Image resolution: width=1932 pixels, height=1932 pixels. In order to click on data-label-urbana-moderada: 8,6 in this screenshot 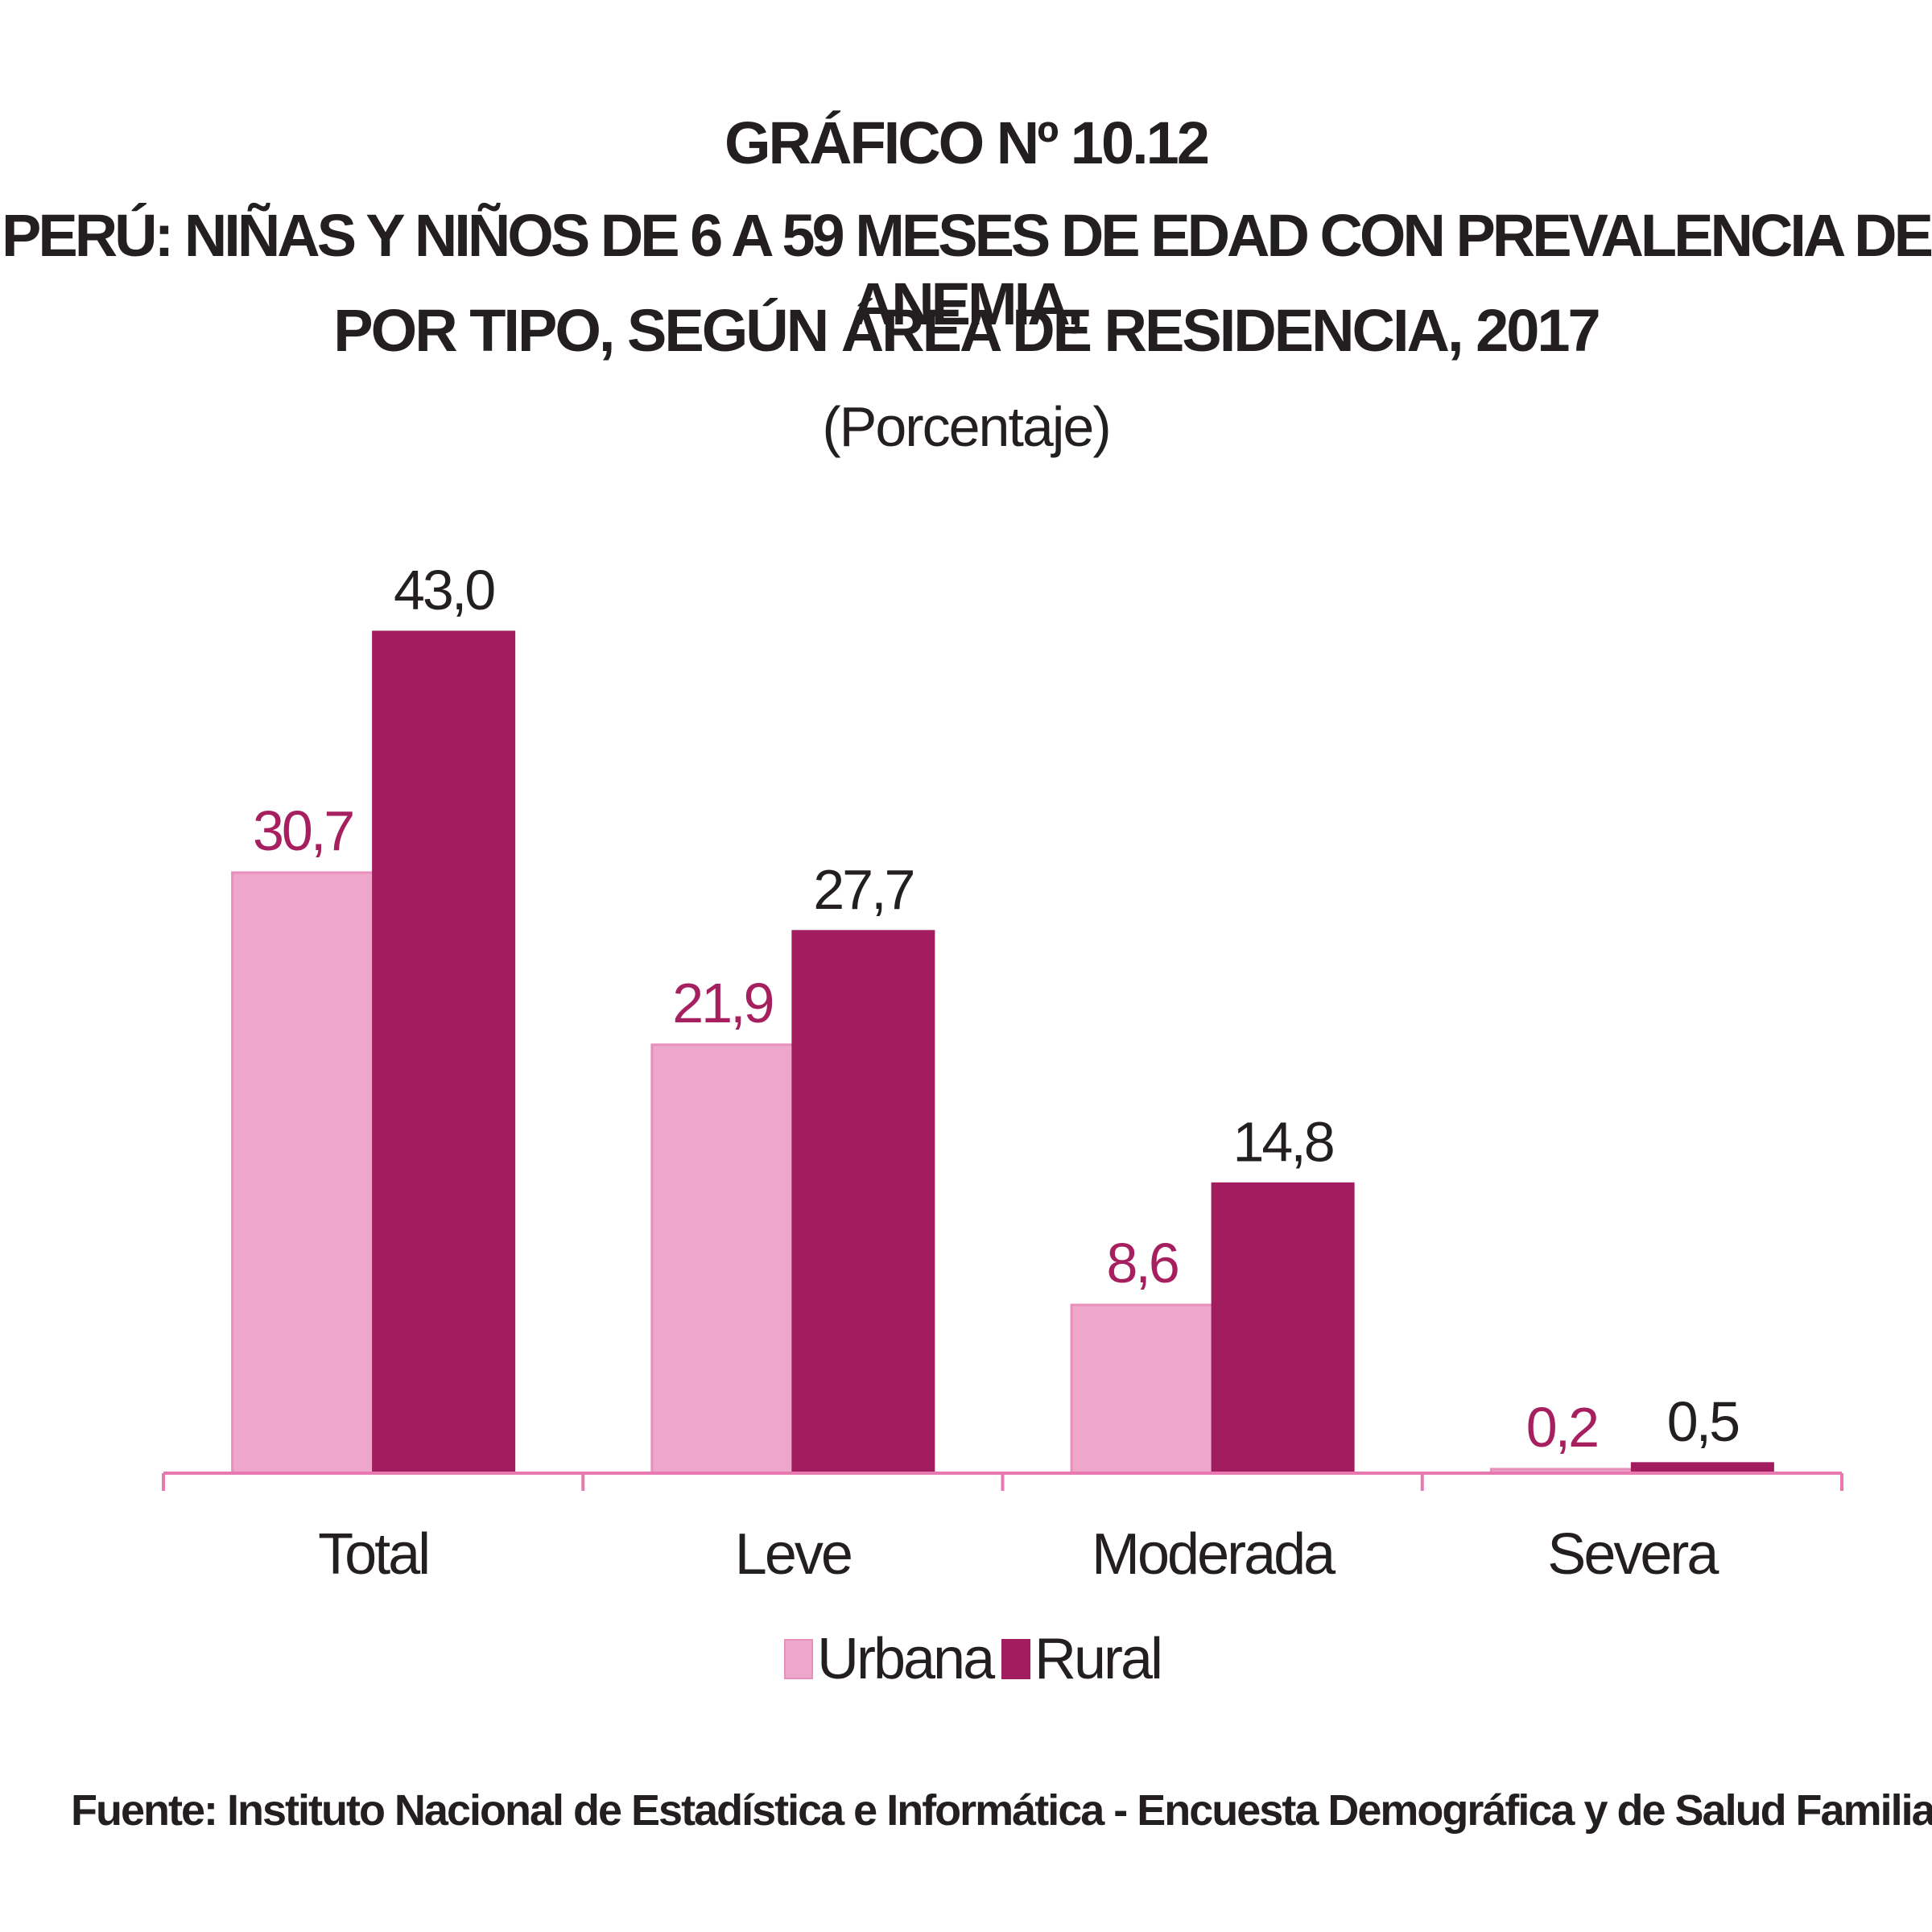, I will do `click(1141, 1263)`.